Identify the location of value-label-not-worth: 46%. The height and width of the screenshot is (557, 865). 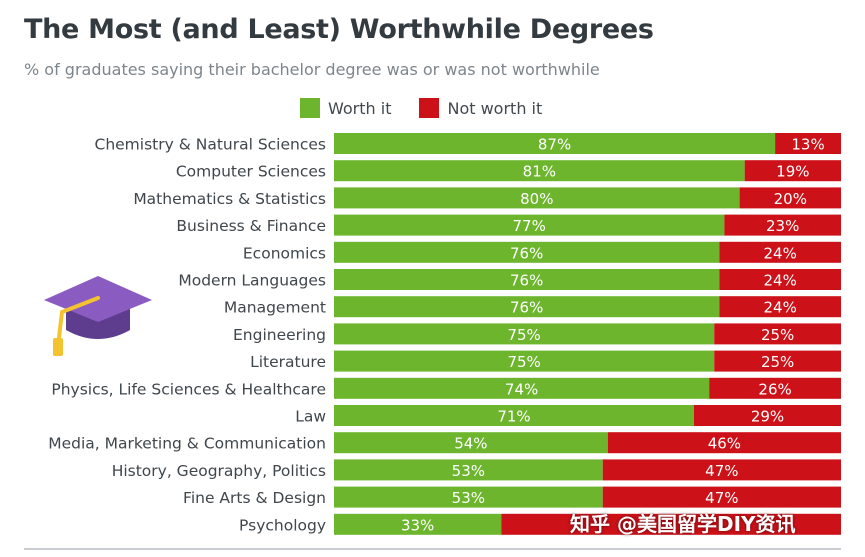
(724, 444).